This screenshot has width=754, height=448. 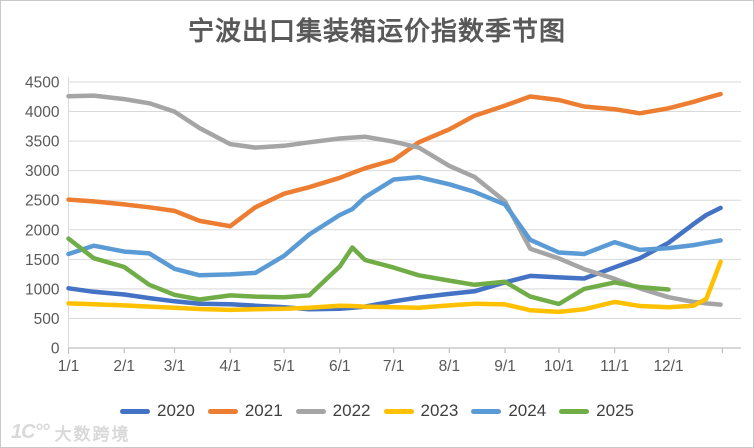 I want to click on legend-label-2021: 2021, so click(x=263, y=410).